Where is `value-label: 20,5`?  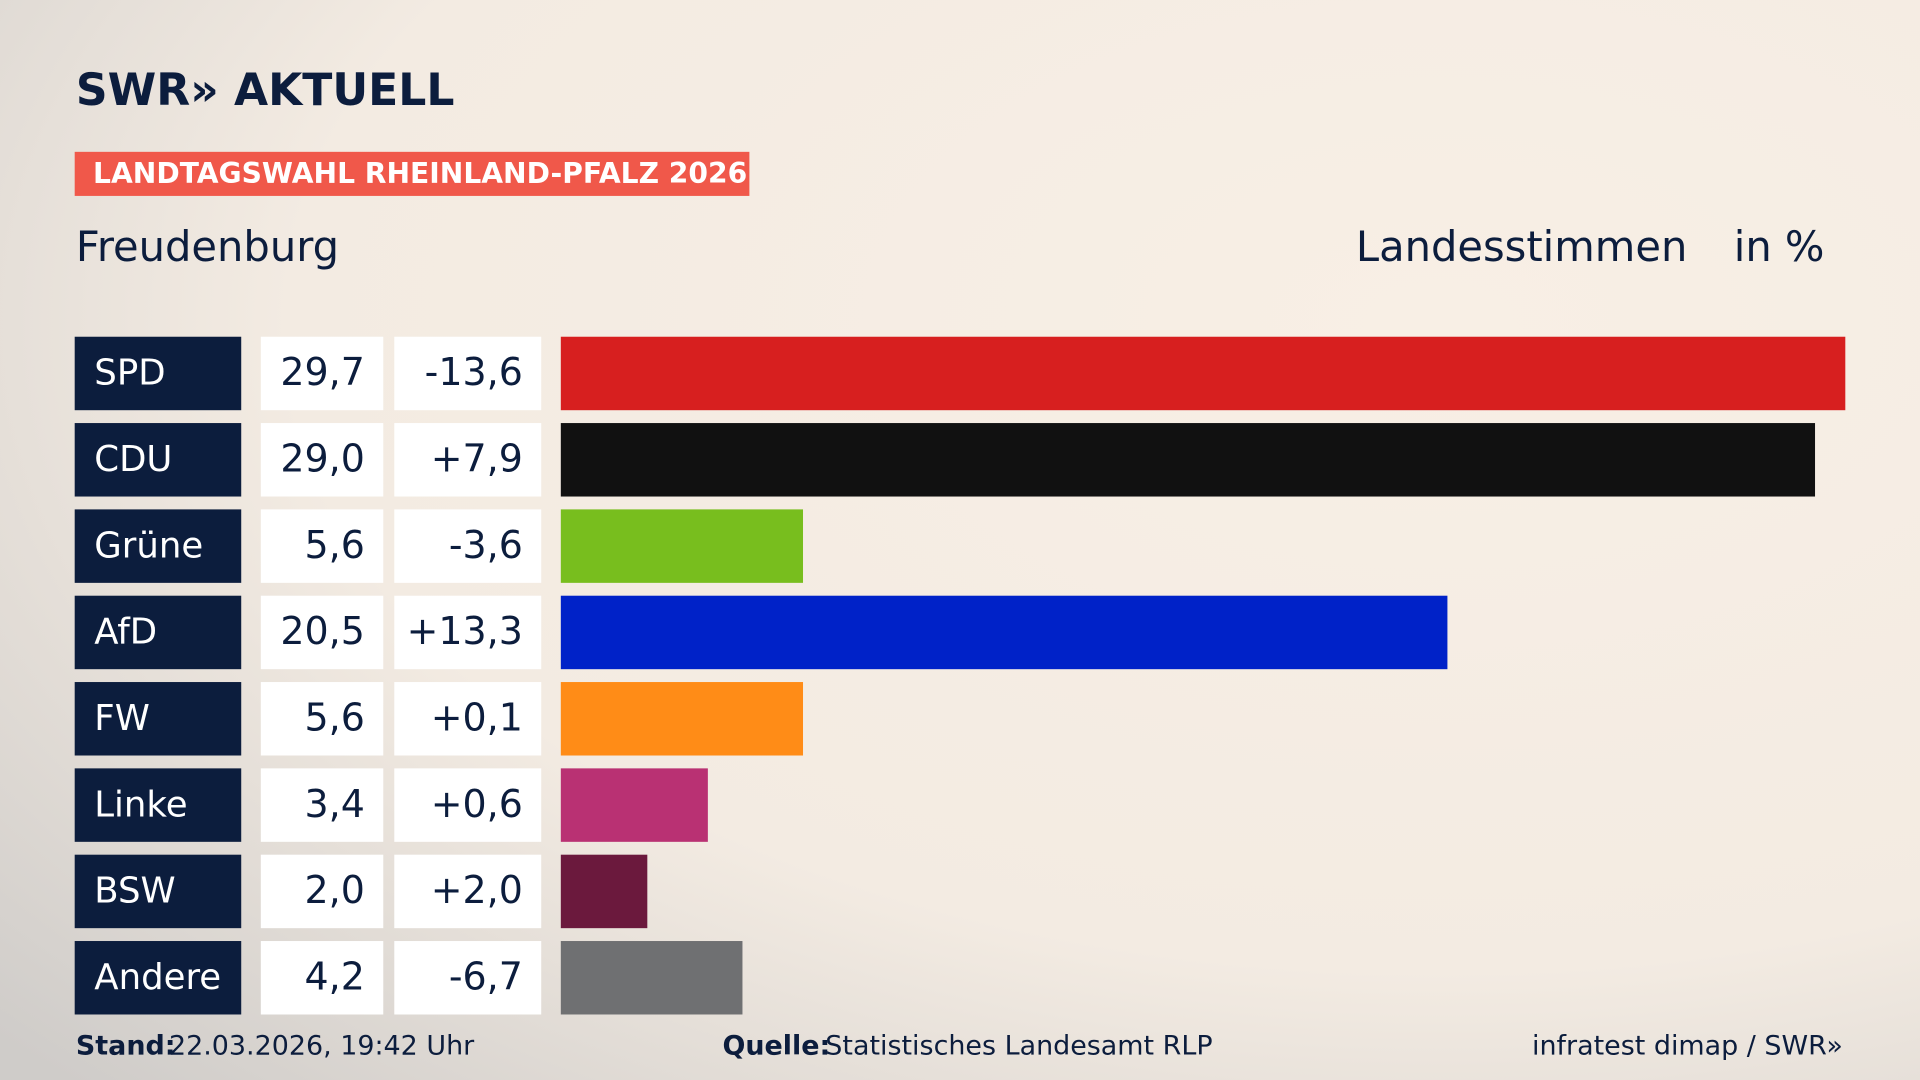 value-label: 20,5 is located at coordinates (322, 631).